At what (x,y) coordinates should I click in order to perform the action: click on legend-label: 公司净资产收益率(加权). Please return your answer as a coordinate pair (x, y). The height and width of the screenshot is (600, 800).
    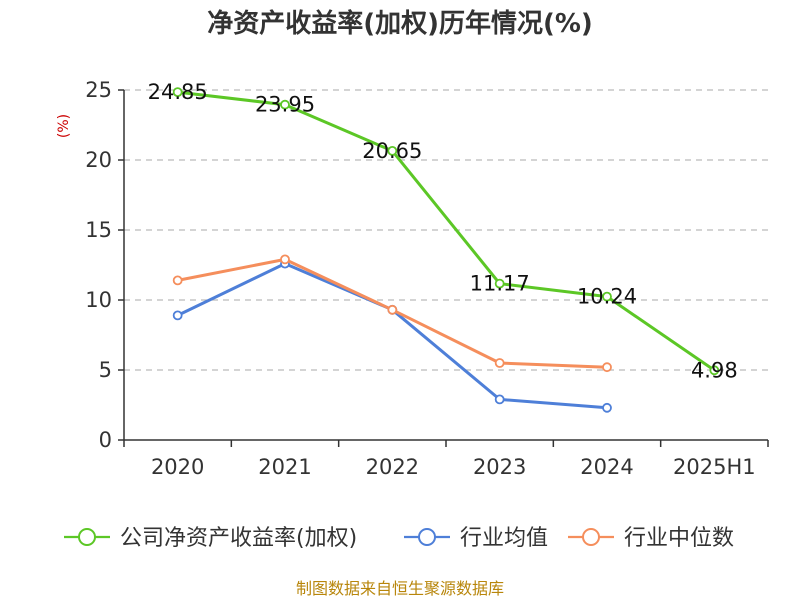
    Looking at the image, I should click on (238, 538).